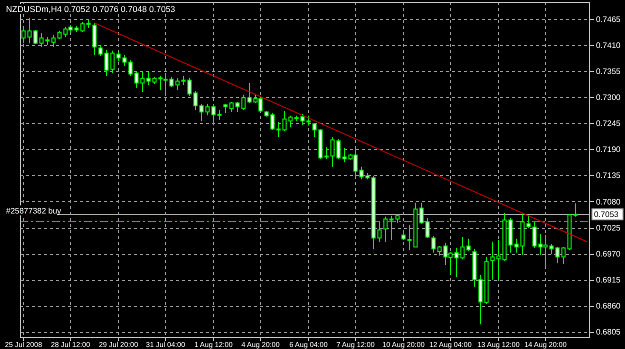 The height and width of the screenshot is (349, 625). What do you see at coordinates (609, 71) in the screenshot?
I see `y-tick-label: 0.7355` at bounding box center [609, 71].